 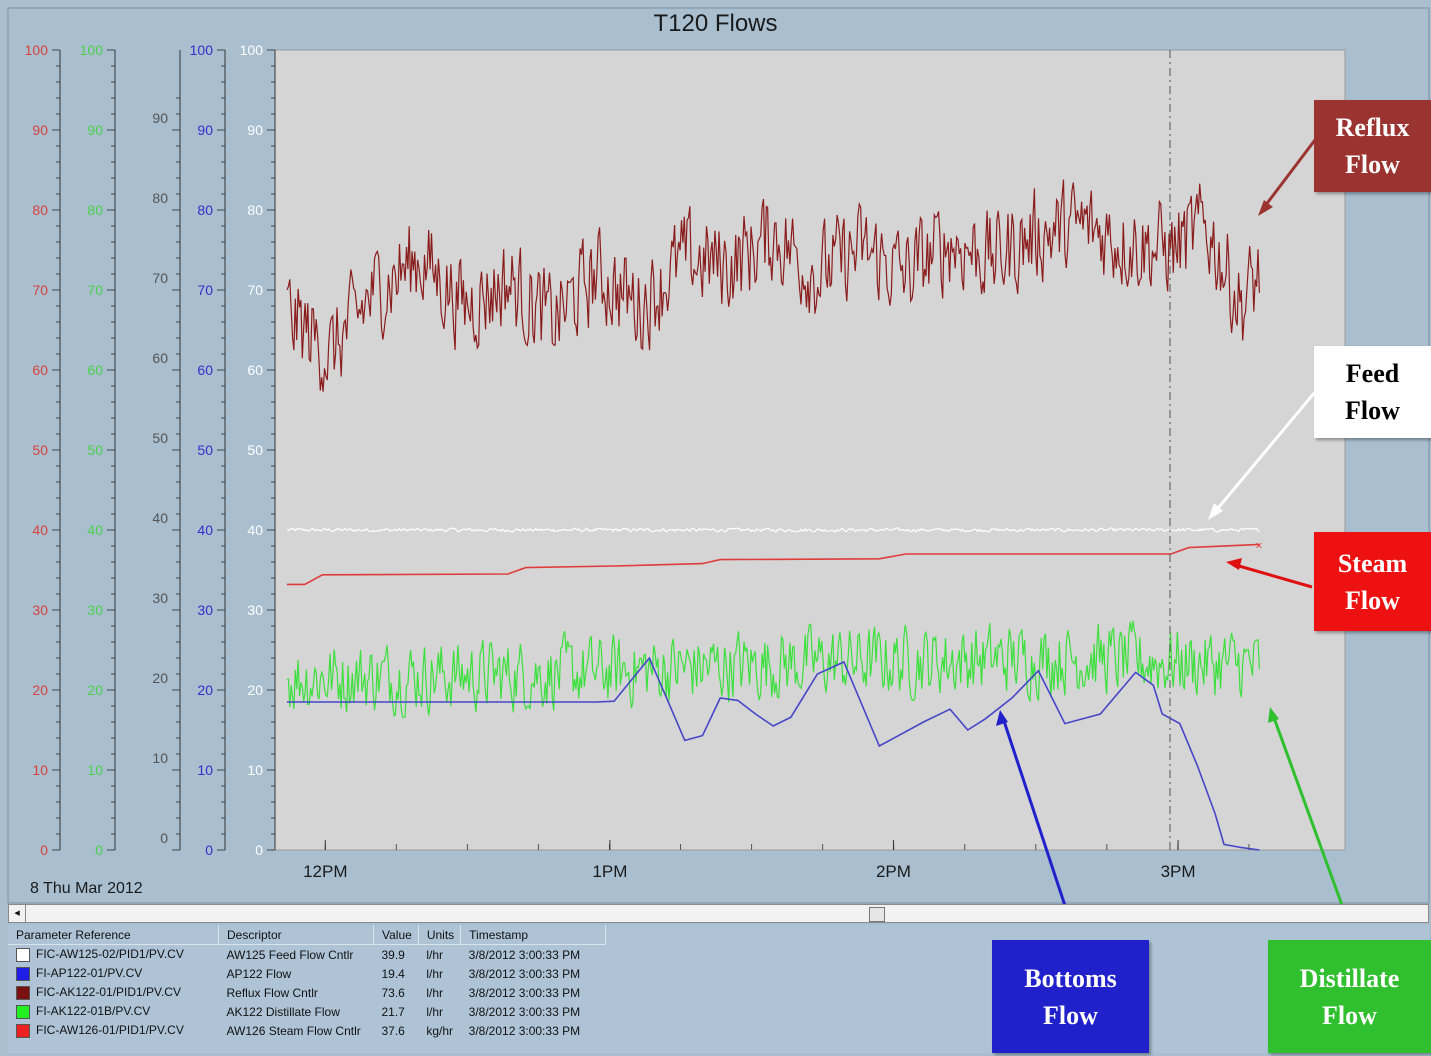 I want to click on series-line-FIC-AK122-01/PID1/PV.CV, so click(x=773, y=285).